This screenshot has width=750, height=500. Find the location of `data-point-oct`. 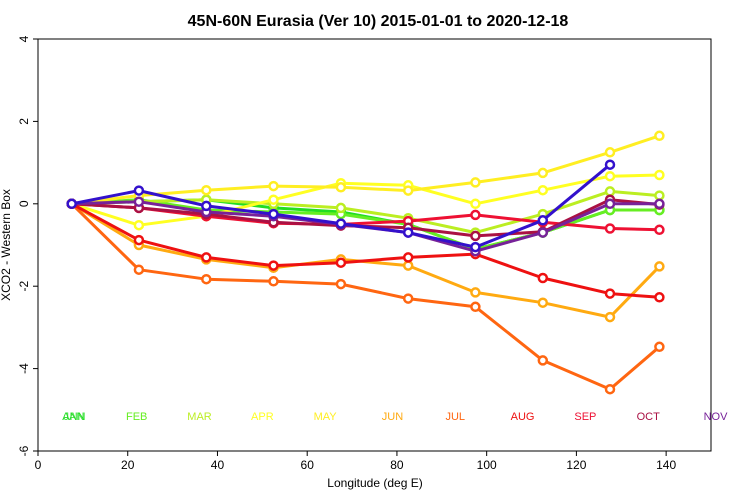

data-point-oct is located at coordinates (475, 236).